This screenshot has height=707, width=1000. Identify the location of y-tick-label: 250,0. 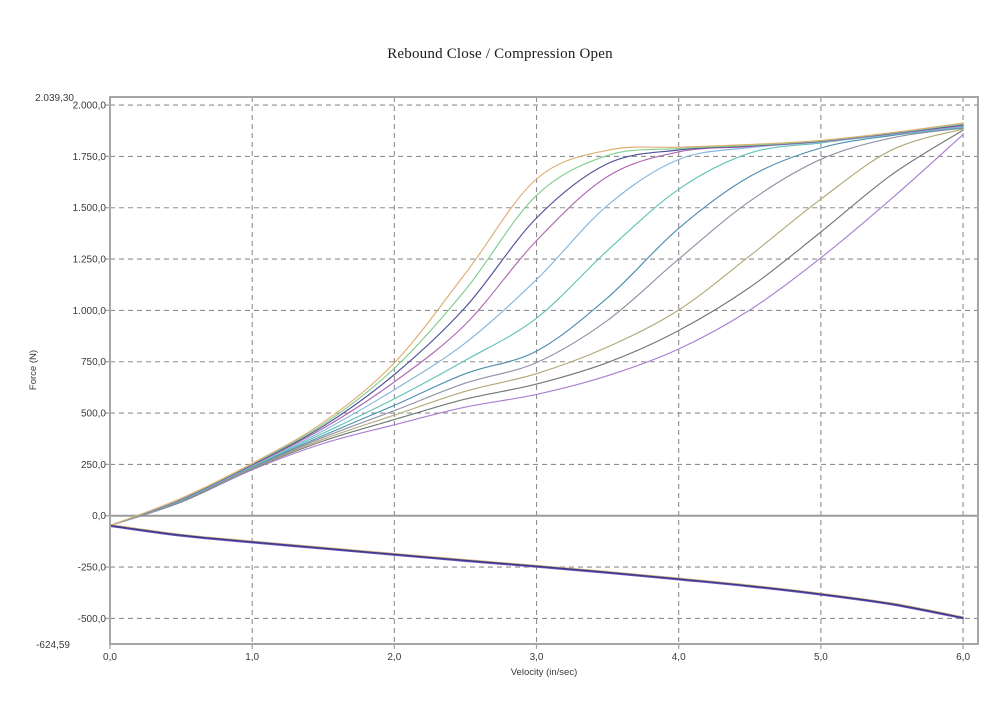
(93, 465).